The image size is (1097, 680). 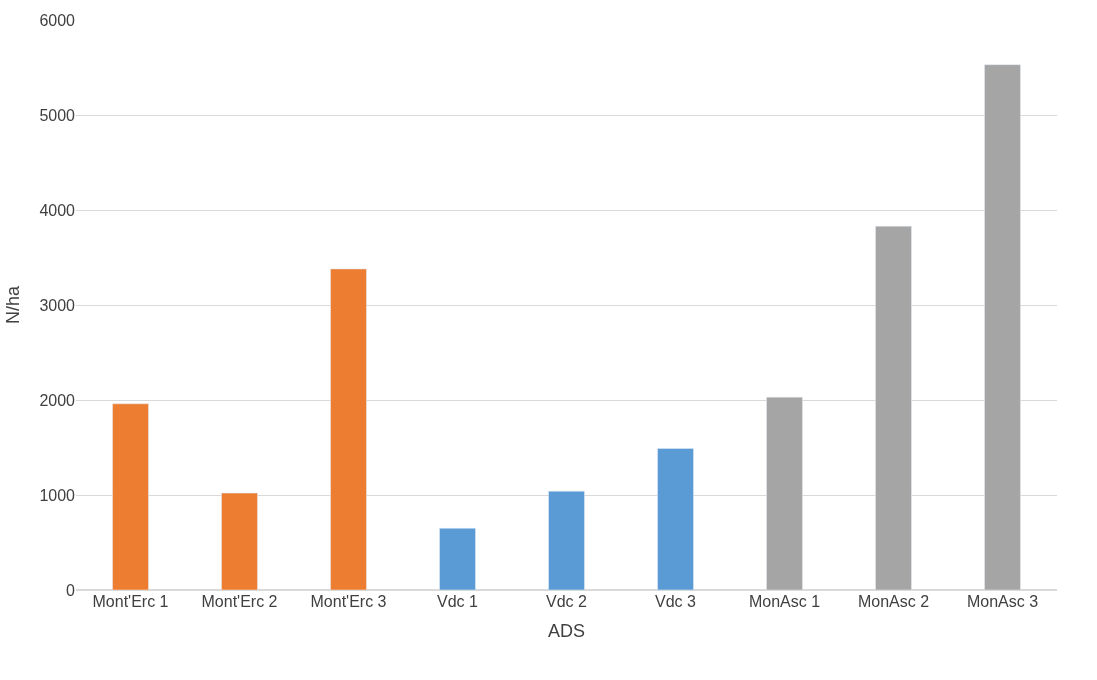 I want to click on x-tick-label: MonAsc 2, so click(x=893, y=601).